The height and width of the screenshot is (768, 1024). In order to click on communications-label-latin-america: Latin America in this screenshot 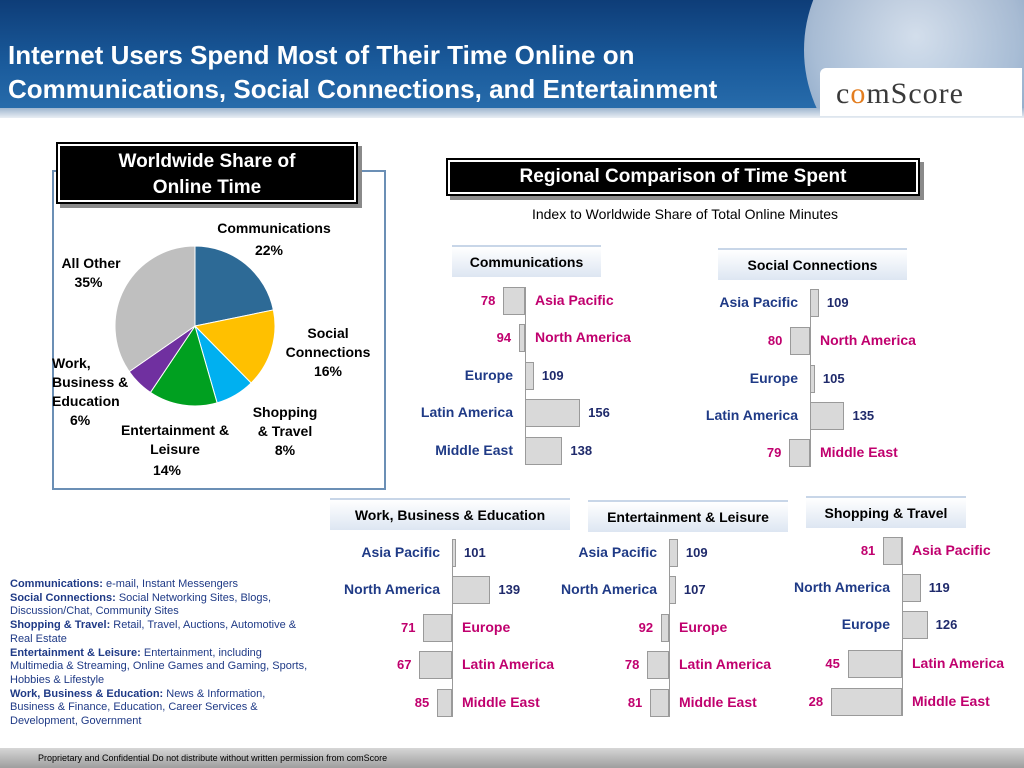, I will do `click(466, 412)`.